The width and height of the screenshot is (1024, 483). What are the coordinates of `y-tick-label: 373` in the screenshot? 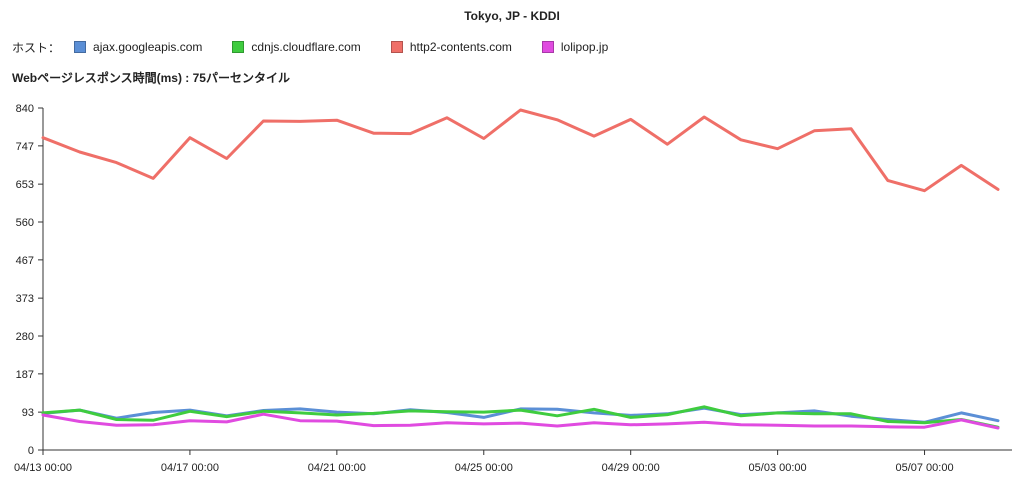 It's located at (25, 299).